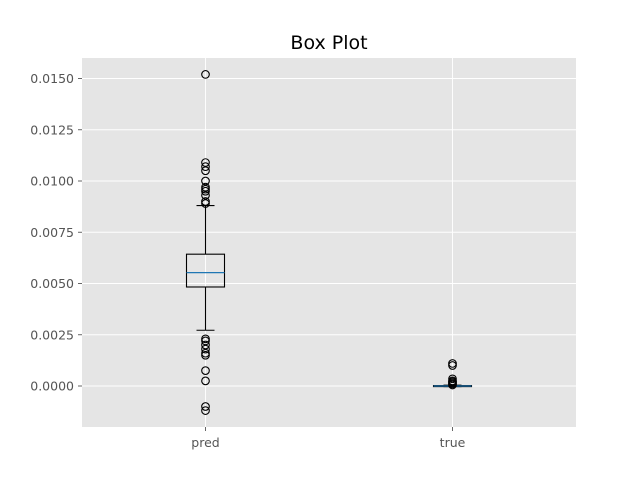  What do you see at coordinates (52, 129) in the screenshot?
I see `y-tick-label: 0.0125` at bounding box center [52, 129].